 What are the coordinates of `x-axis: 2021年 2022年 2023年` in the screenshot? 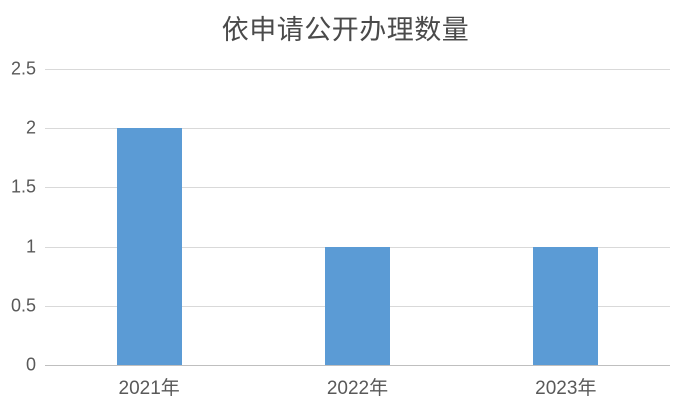 It's located at (357, 383).